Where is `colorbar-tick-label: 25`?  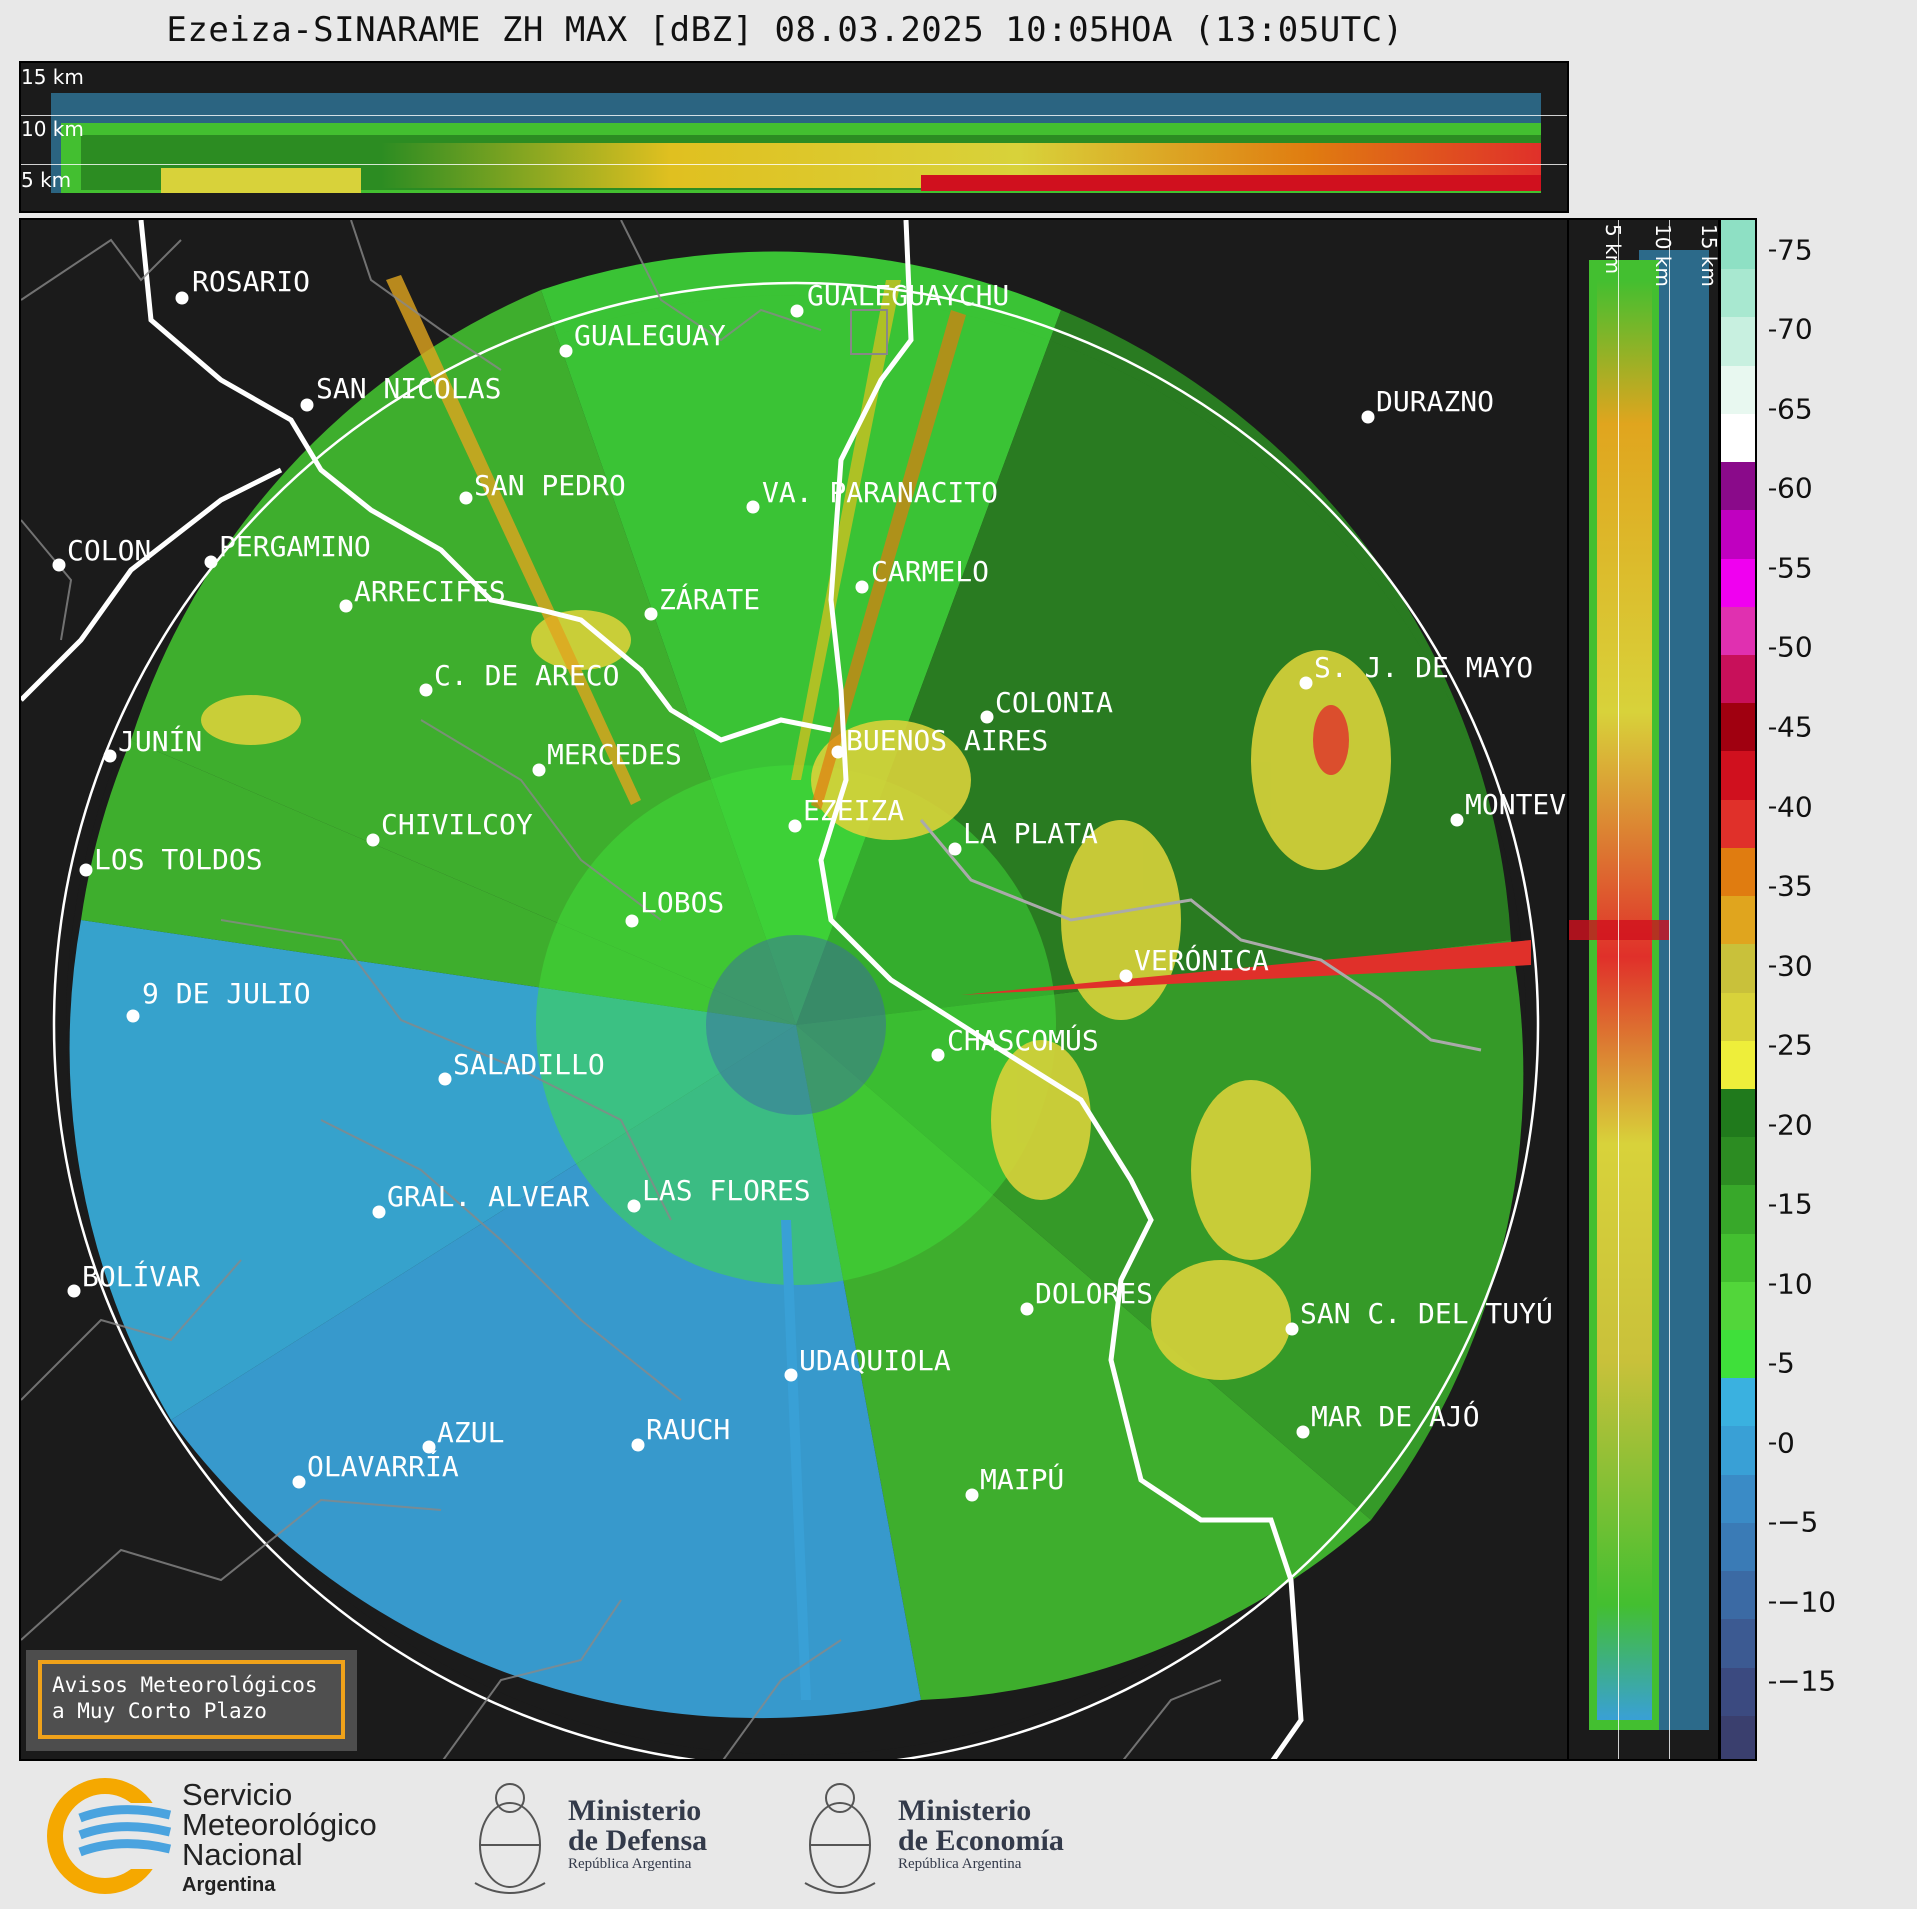
colorbar-tick-label: 25 is located at coordinates (1791, 1045).